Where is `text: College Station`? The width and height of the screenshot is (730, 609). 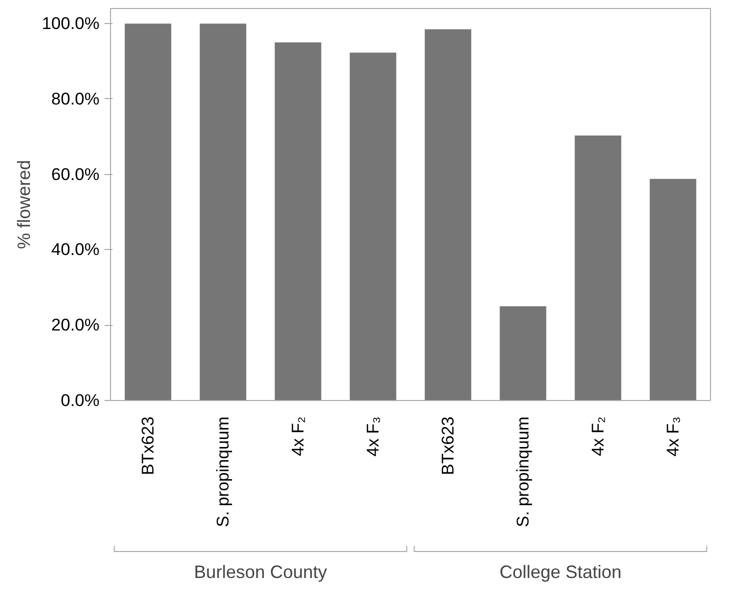
text: College Station is located at coordinates (560, 572).